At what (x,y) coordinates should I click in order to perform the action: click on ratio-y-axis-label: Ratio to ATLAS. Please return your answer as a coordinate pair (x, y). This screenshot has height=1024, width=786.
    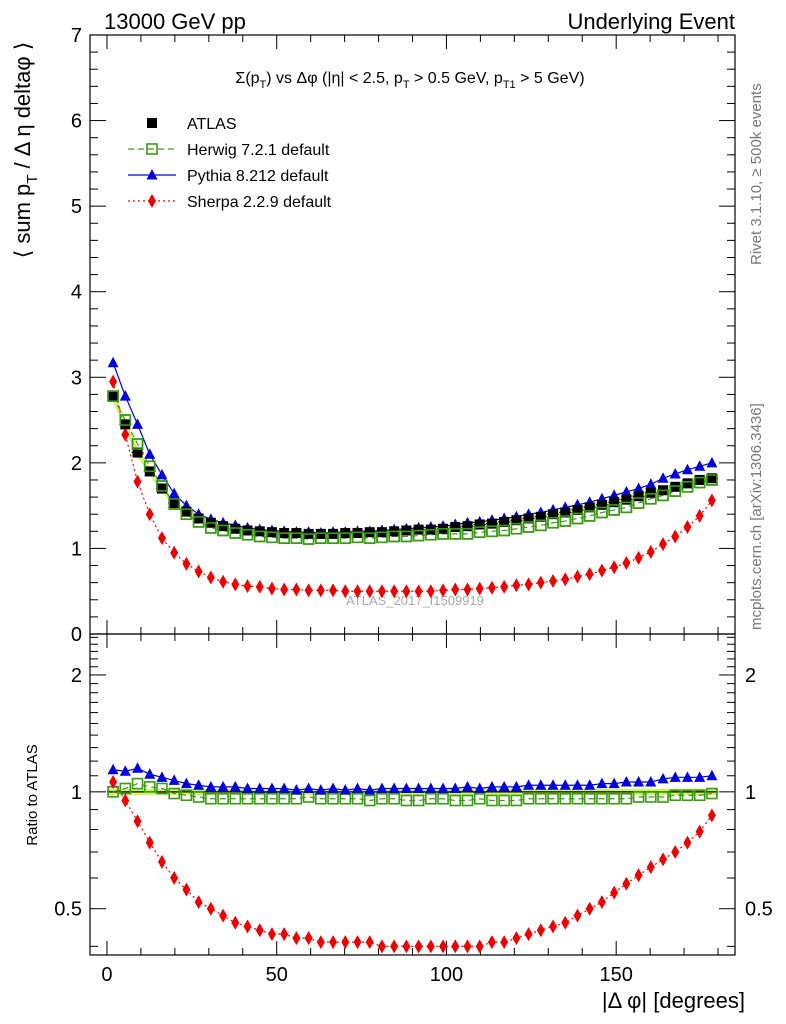
    Looking at the image, I should click on (32, 794).